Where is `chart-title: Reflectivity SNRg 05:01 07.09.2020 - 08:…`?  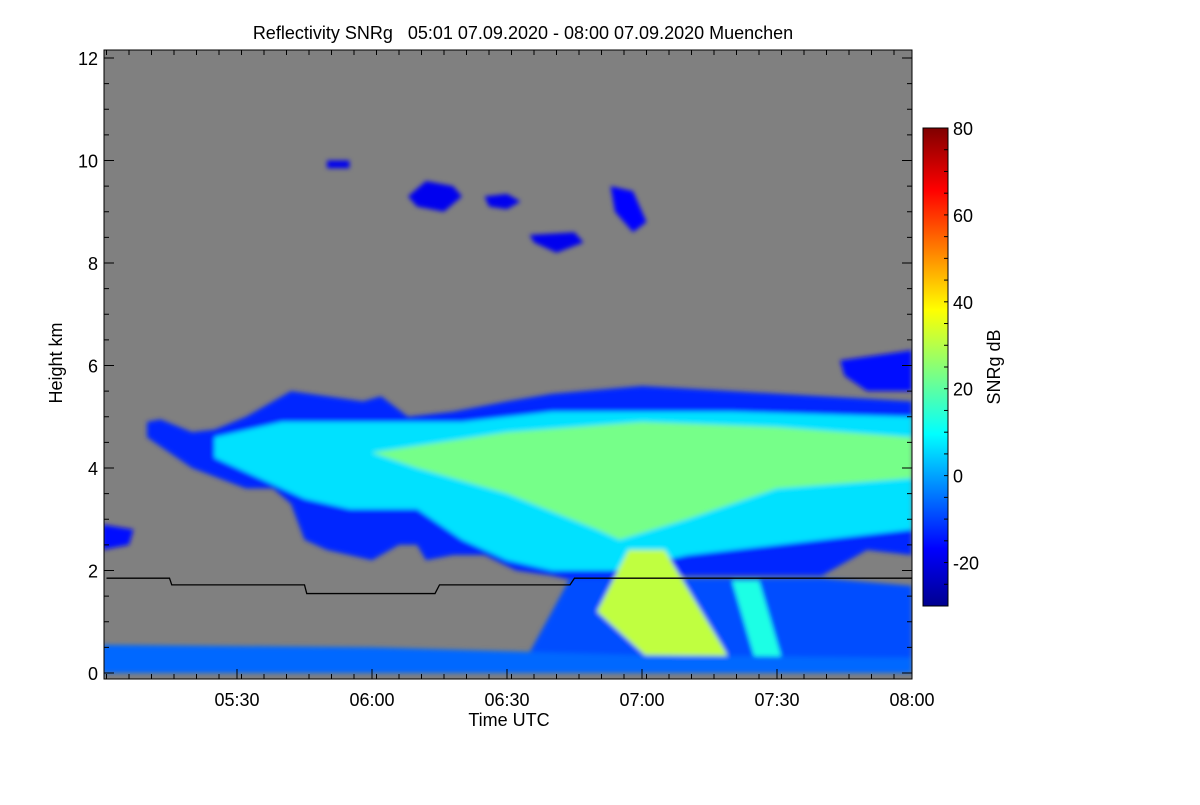
chart-title: Reflectivity SNRg 05:01 07.09.2020 - 08:… is located at coordinates (523, 33).